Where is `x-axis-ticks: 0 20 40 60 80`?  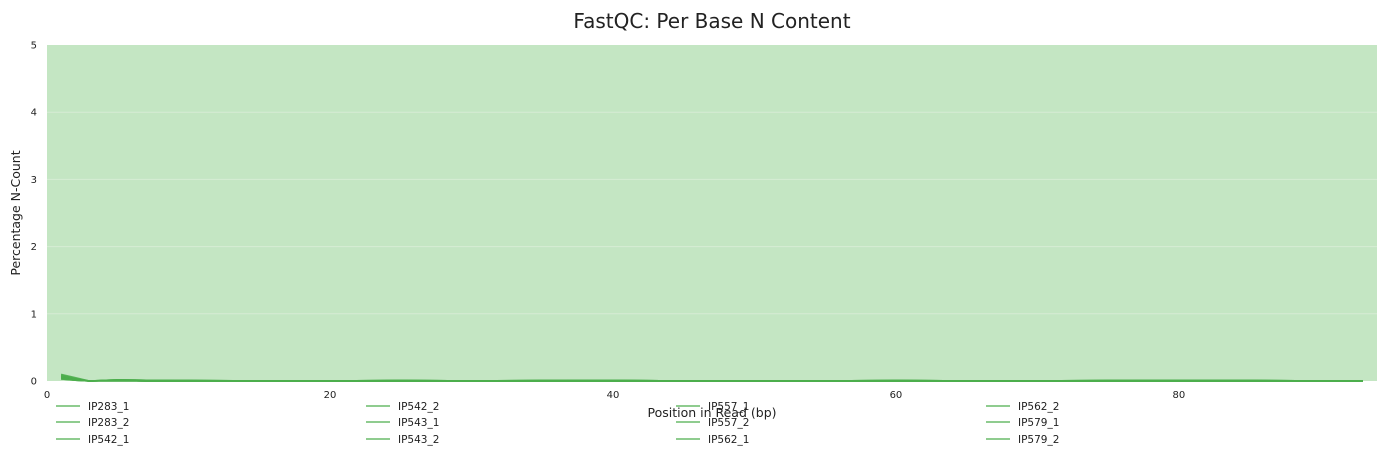
x-axis-ticks: 0 20 40 60 80 is located at coordinates (614, 395).